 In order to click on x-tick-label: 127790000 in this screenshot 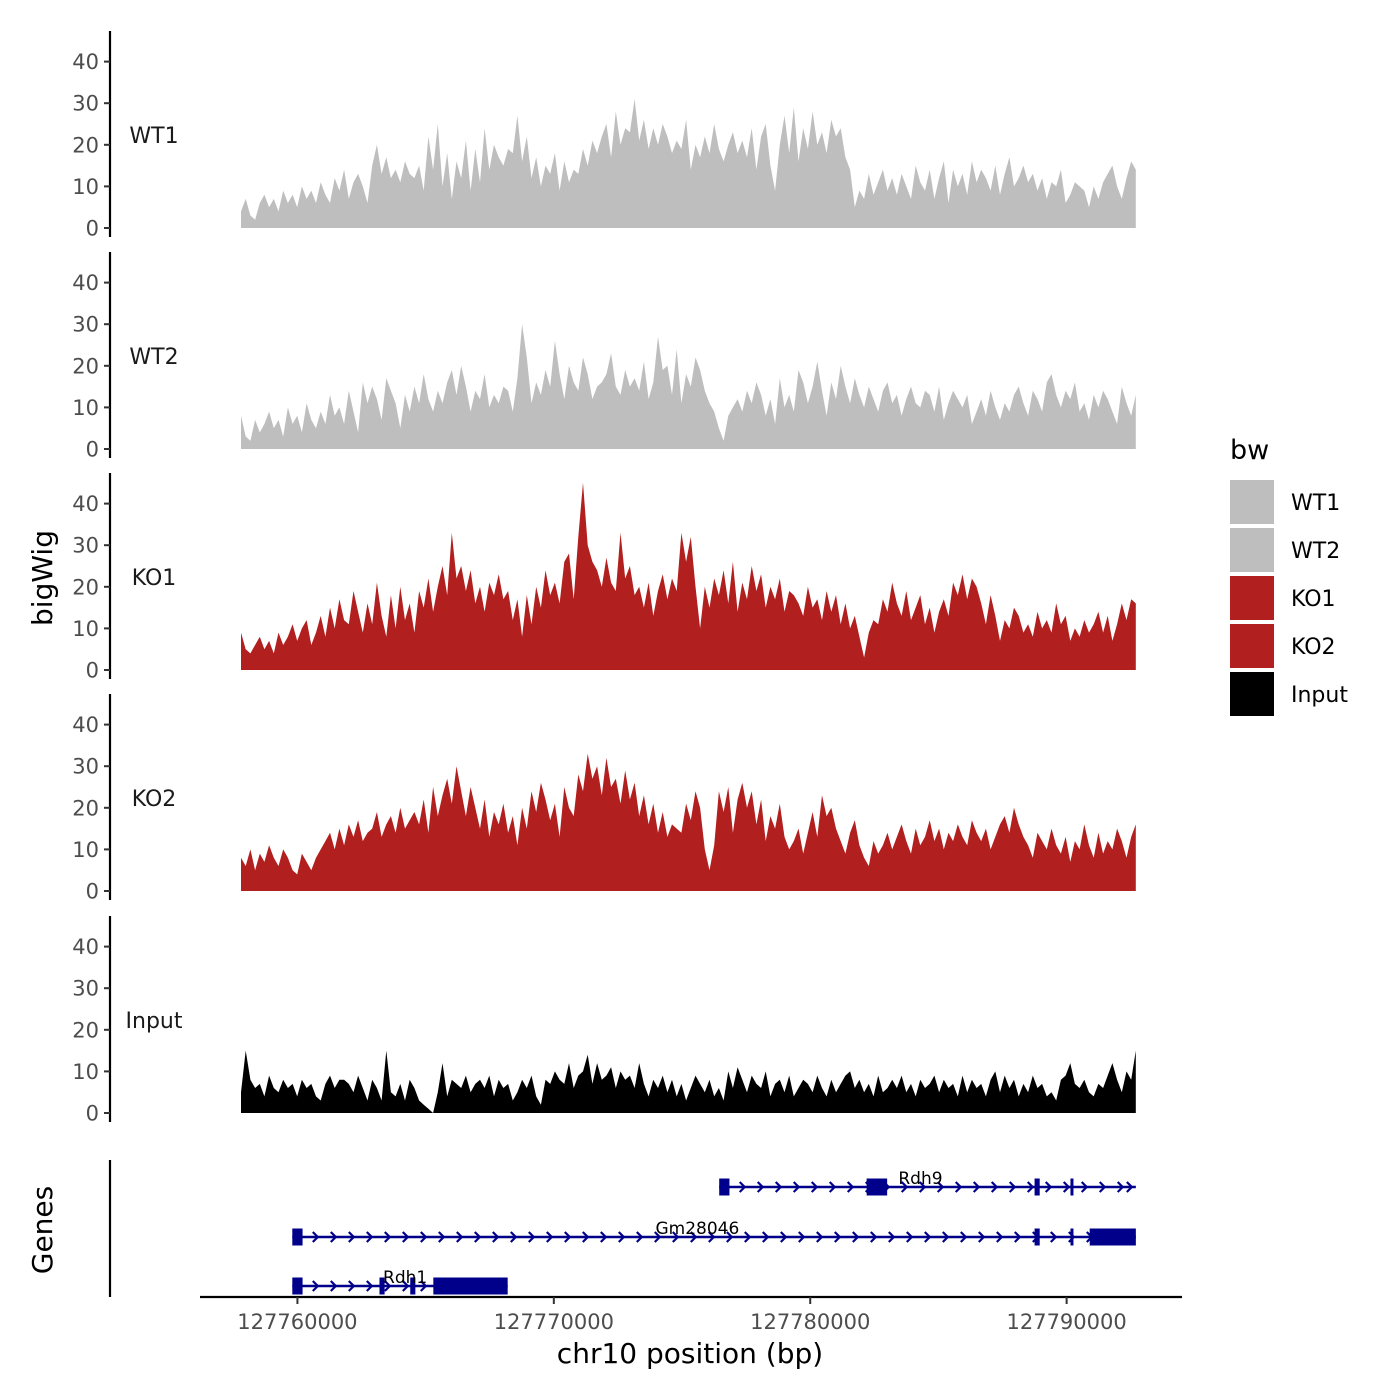, I will do `click(1066, 1322)`.